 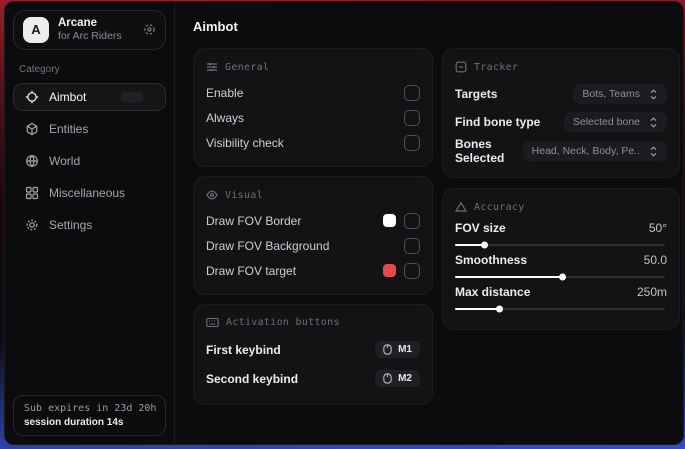 I want to click on card-title: Activation buttons, so click(x=283, y=322).